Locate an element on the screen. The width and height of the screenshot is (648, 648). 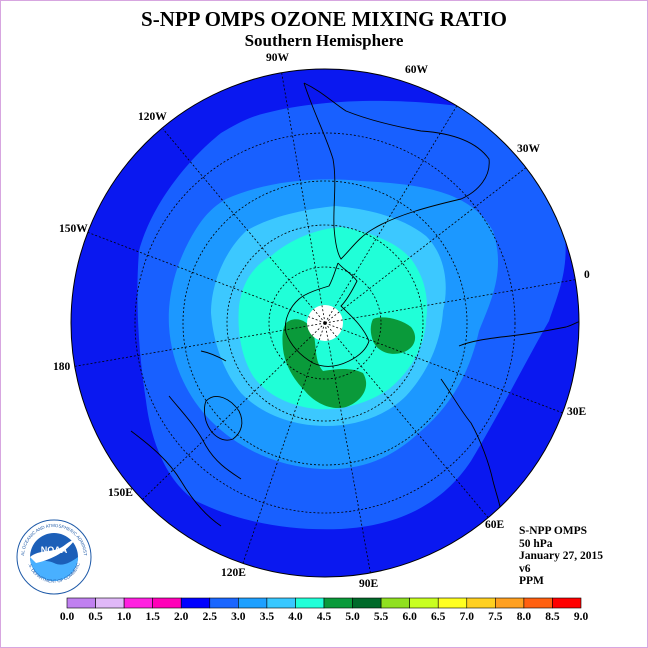
lon-label-30w: 30W is located at coordinates (528, 149).